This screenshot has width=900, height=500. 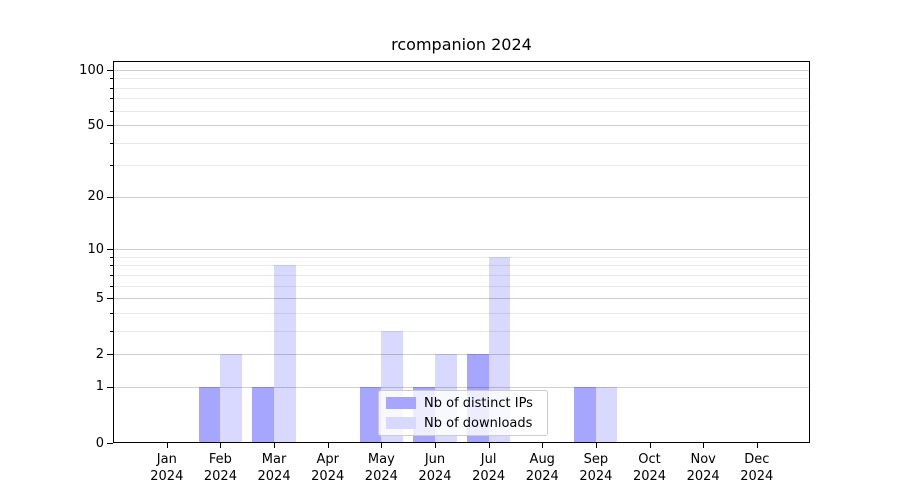 I want to click on y-tick-label: 50, so click(x=95, y=125).